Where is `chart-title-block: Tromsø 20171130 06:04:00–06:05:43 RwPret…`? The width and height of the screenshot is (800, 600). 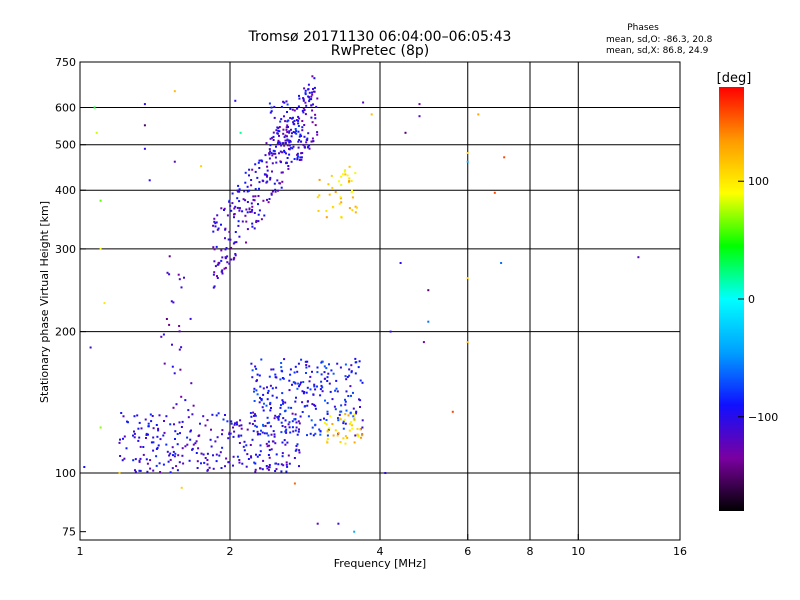
chart-title-block: Tromsø 20171130 06:04:00–06:05:43 RwPret… is located at coordinates (380, 44).